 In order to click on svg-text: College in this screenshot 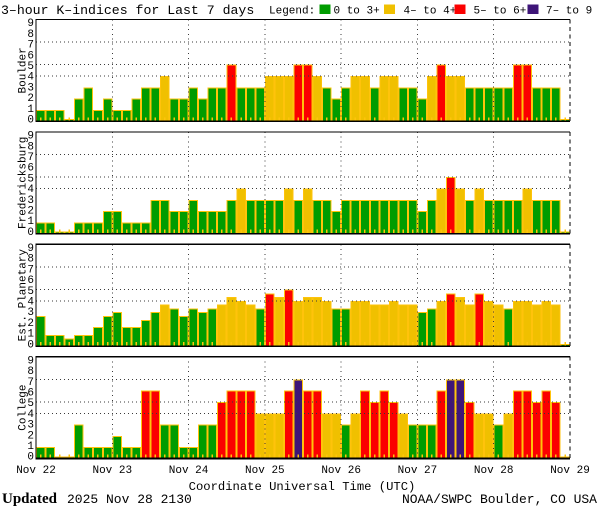, I will do `click(24, 407)`.